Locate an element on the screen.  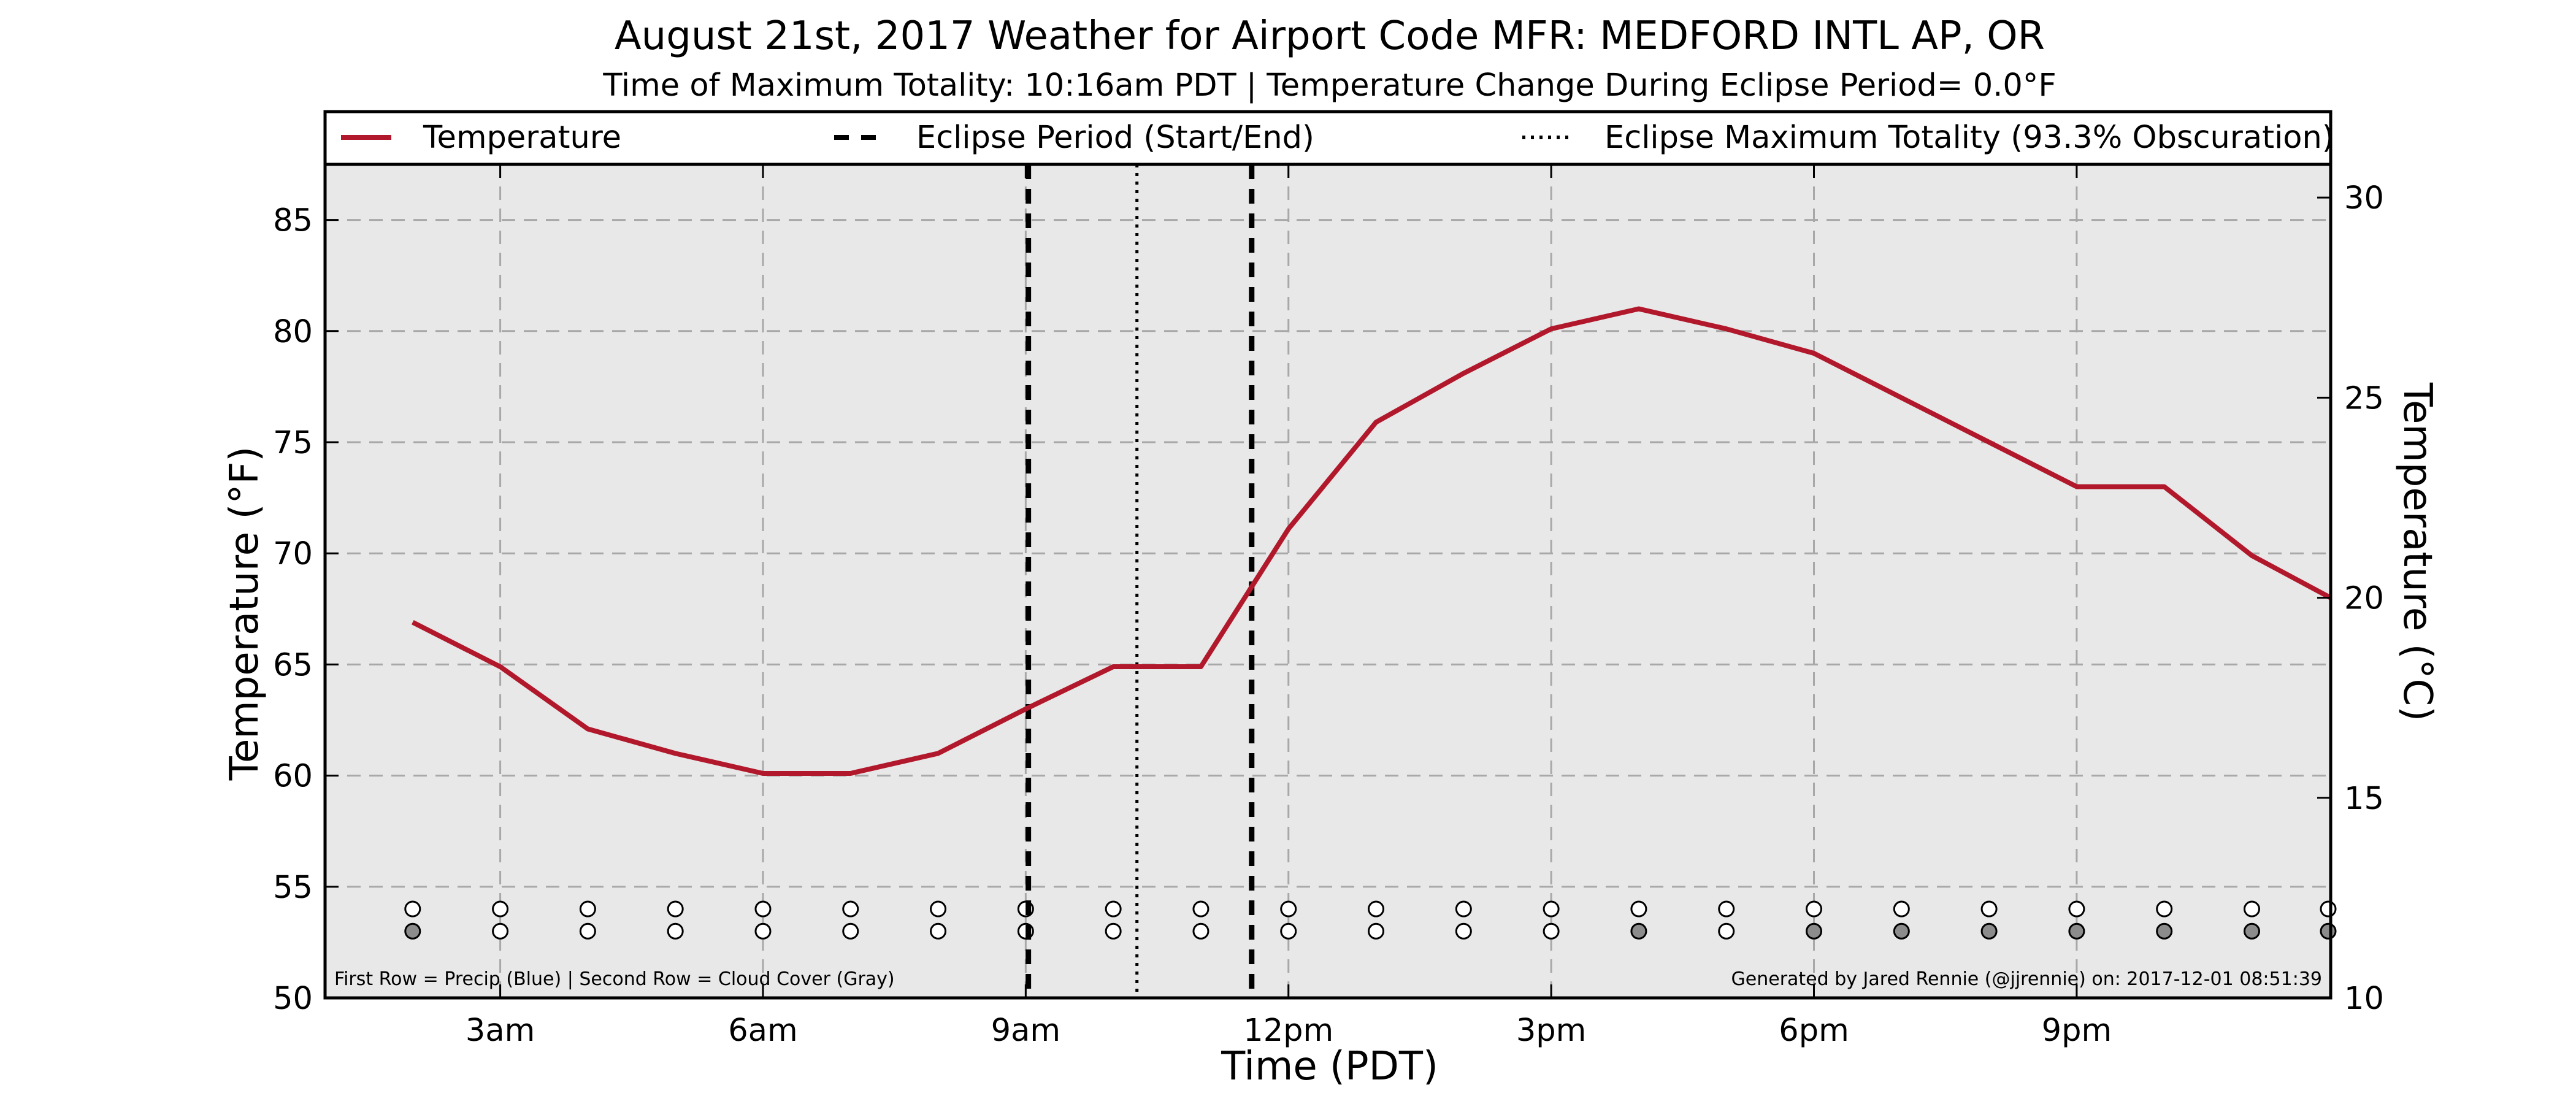
eclipse-markers is located at coordinates (1140, 581).